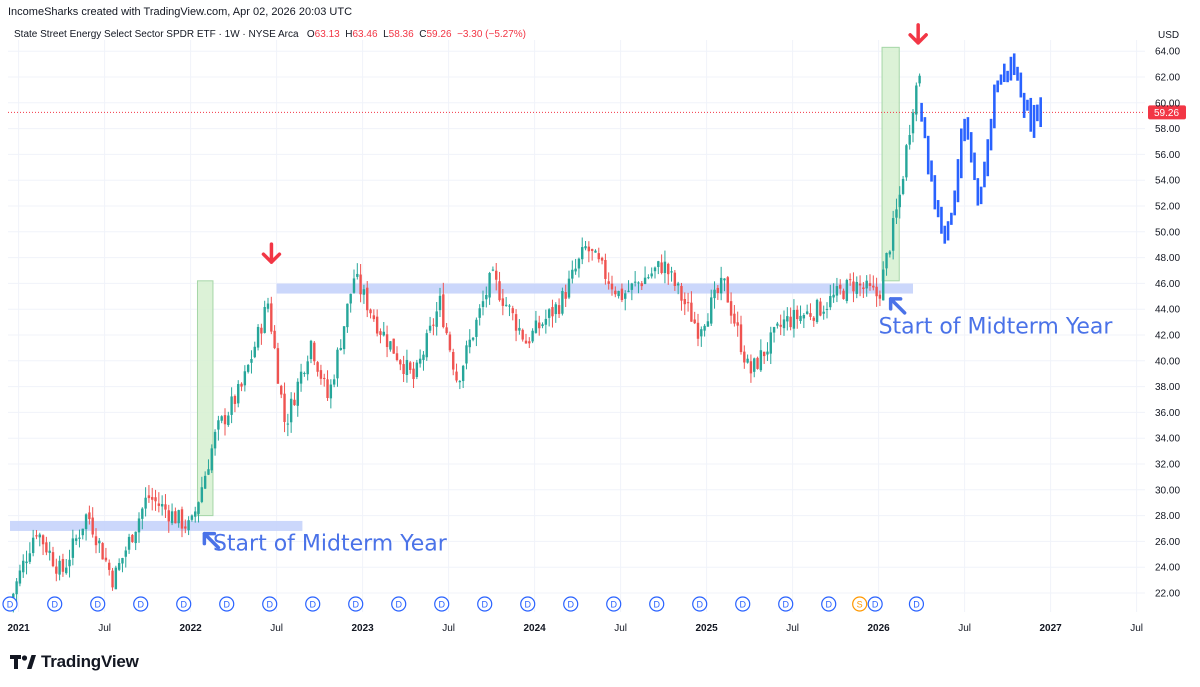 Image resolution: width=1200 pixels, height=687 pixels. I want to click on low-value: 58.36, so click(401, 34).